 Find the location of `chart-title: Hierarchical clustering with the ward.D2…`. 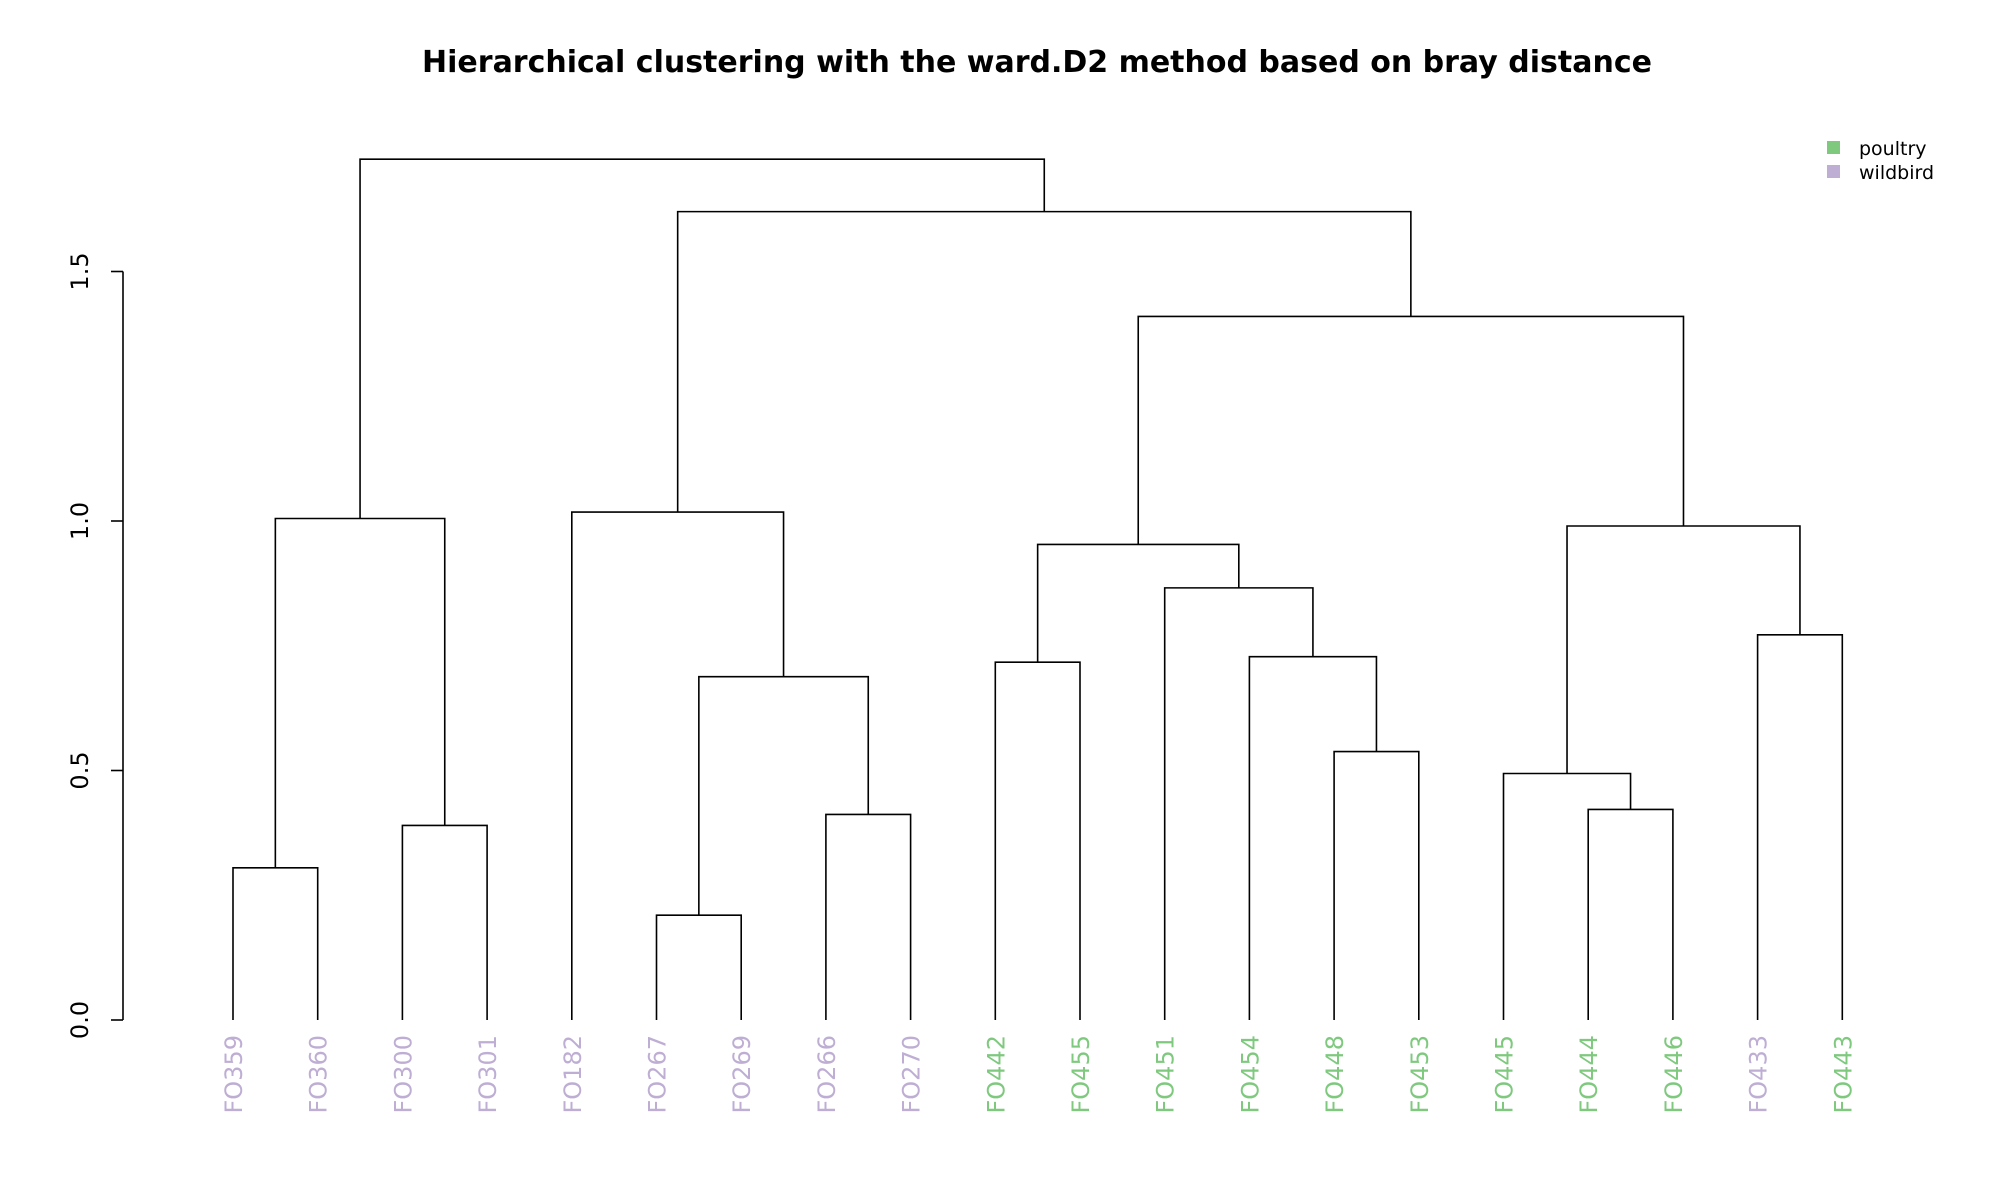

chart-title: Hierarchical clustering with the ward.D2… is located at coordinates (1037, 62).